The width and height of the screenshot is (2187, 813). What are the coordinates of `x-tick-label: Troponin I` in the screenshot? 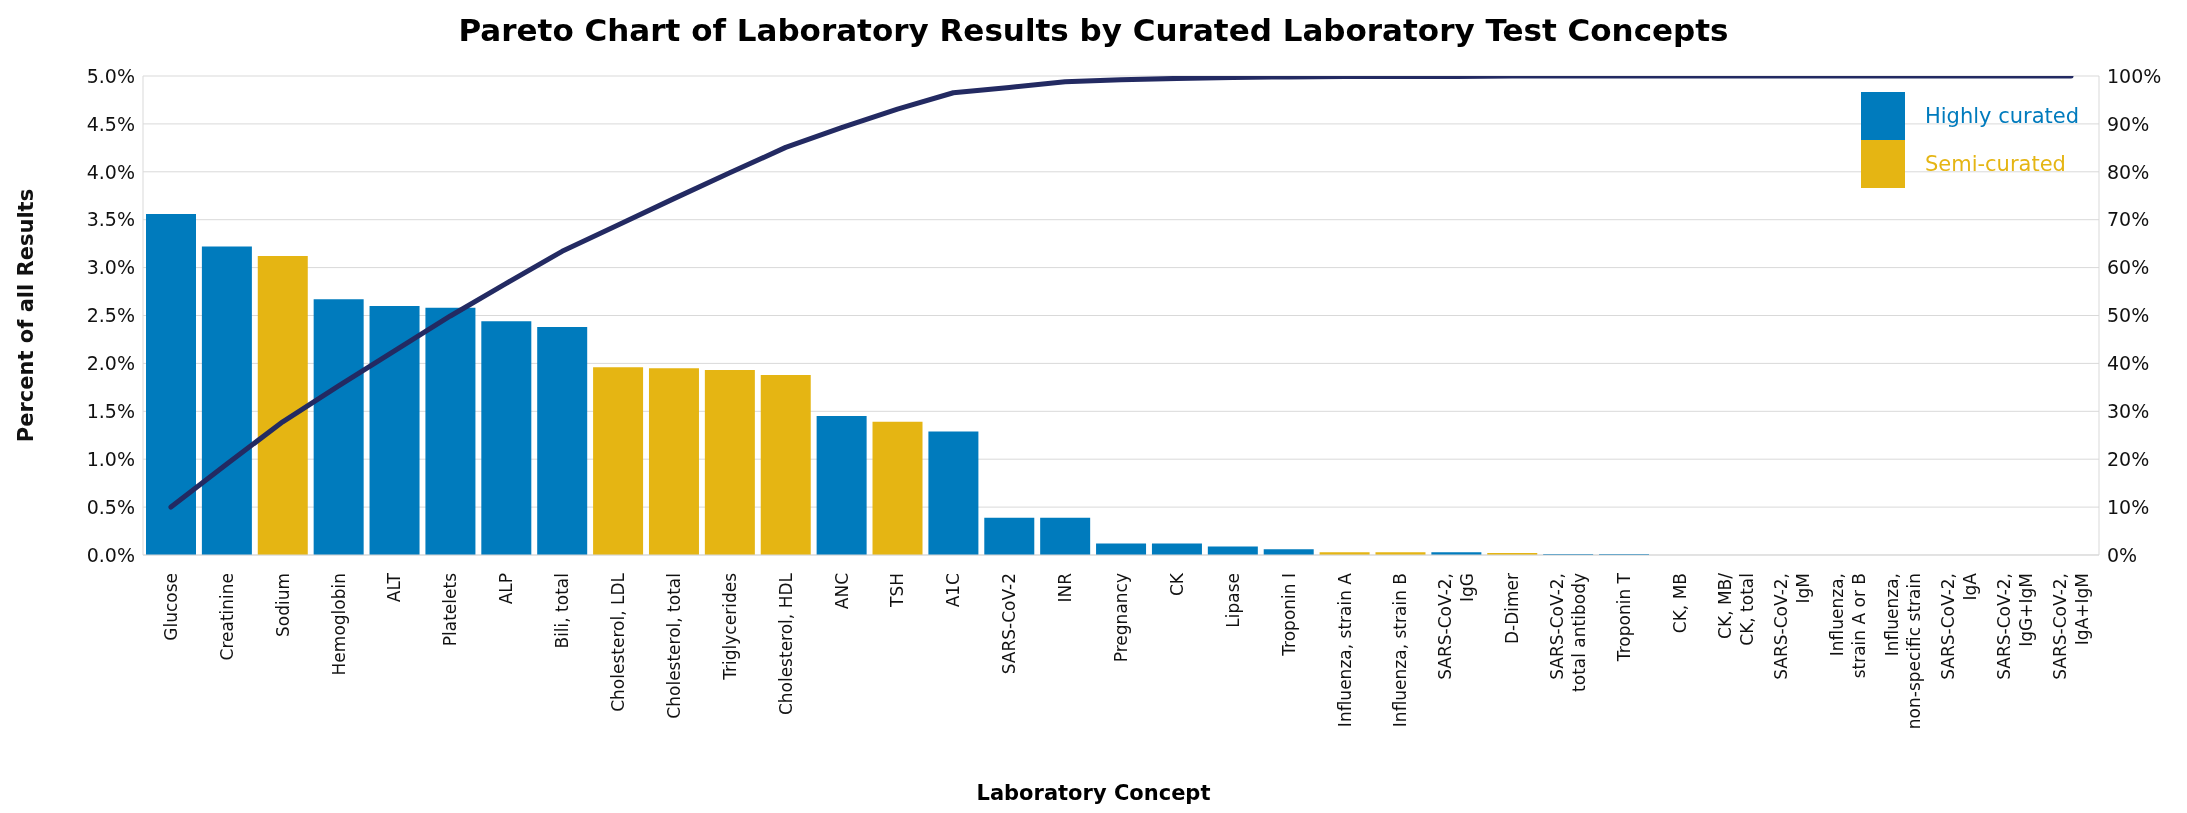 It's located at (1288, 615).